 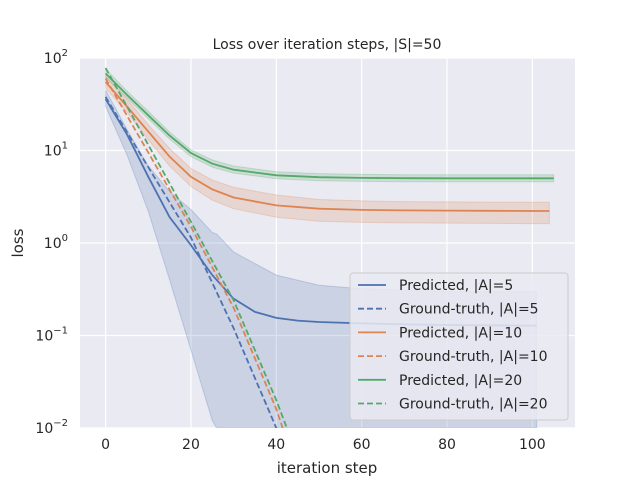 What do you see at coordinates (51, 335) in the screenshot?
I see `y-tick-label: 10⁻¹` at bounding box center [51, 335].